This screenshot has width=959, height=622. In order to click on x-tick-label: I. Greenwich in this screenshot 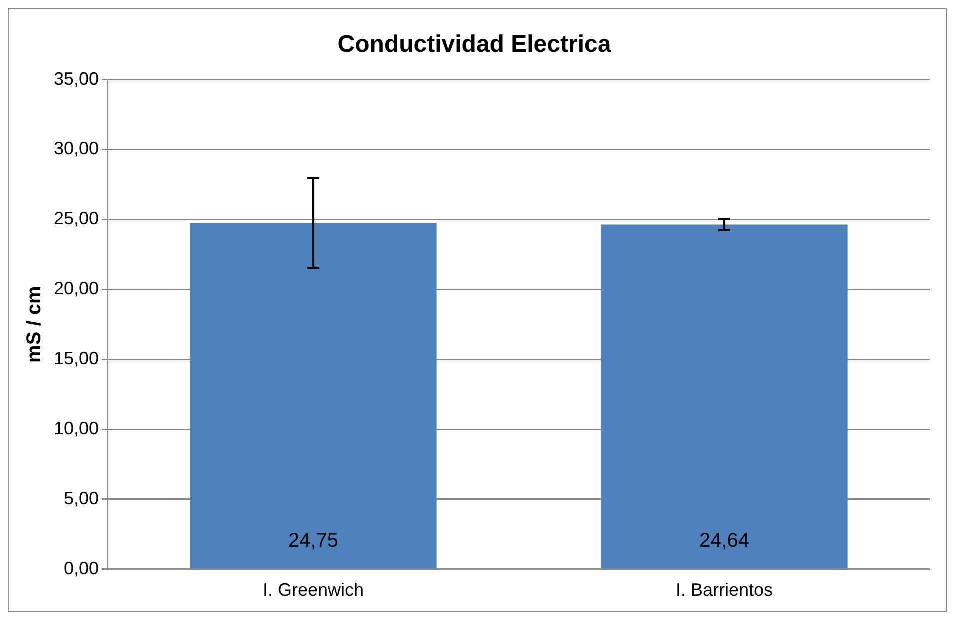, I will do `click(313, 590)`.